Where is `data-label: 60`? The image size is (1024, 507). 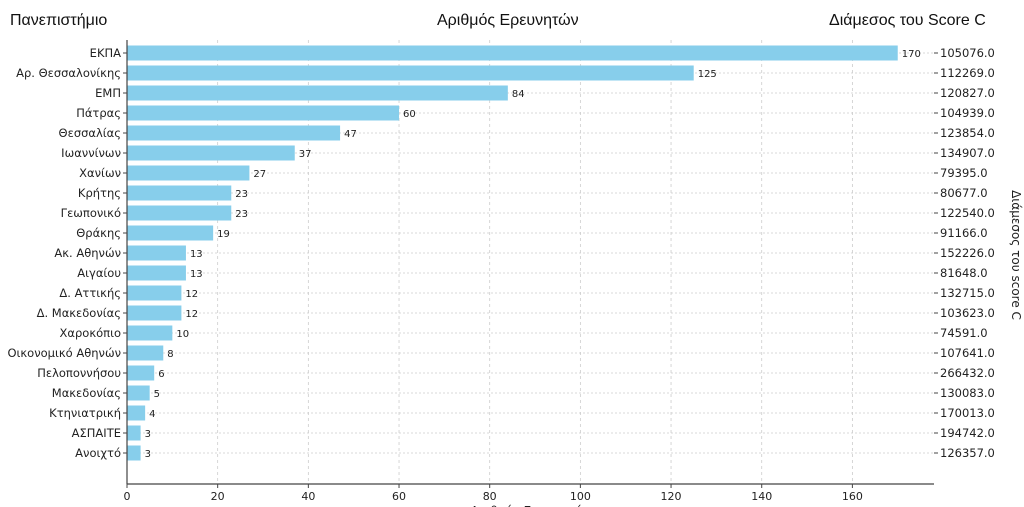
data-label: 60 is located at coordinates (409, 114).